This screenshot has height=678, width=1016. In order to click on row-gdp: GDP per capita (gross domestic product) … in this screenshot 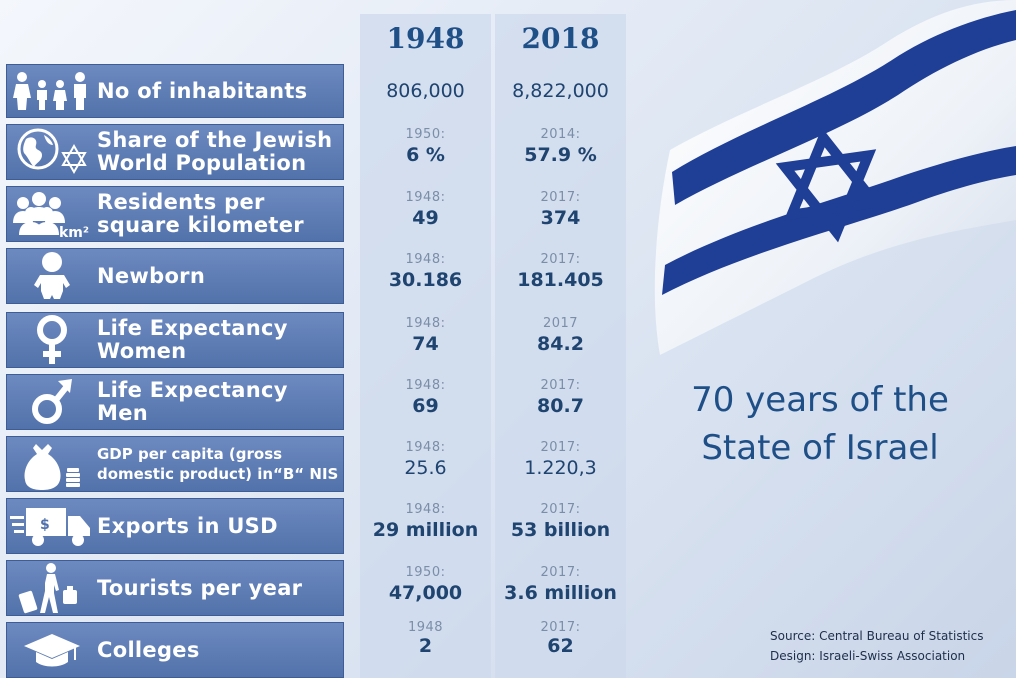, I will do `click(175, 464)`.